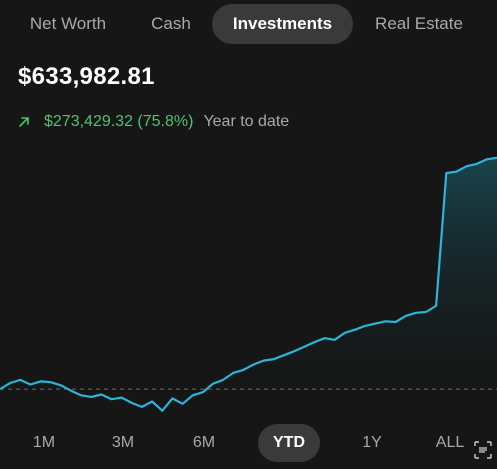  What do you see at coordinates (372, 442) in the screenshot?
I see `range-1y: 1Y` at bounding box center [372, 442].